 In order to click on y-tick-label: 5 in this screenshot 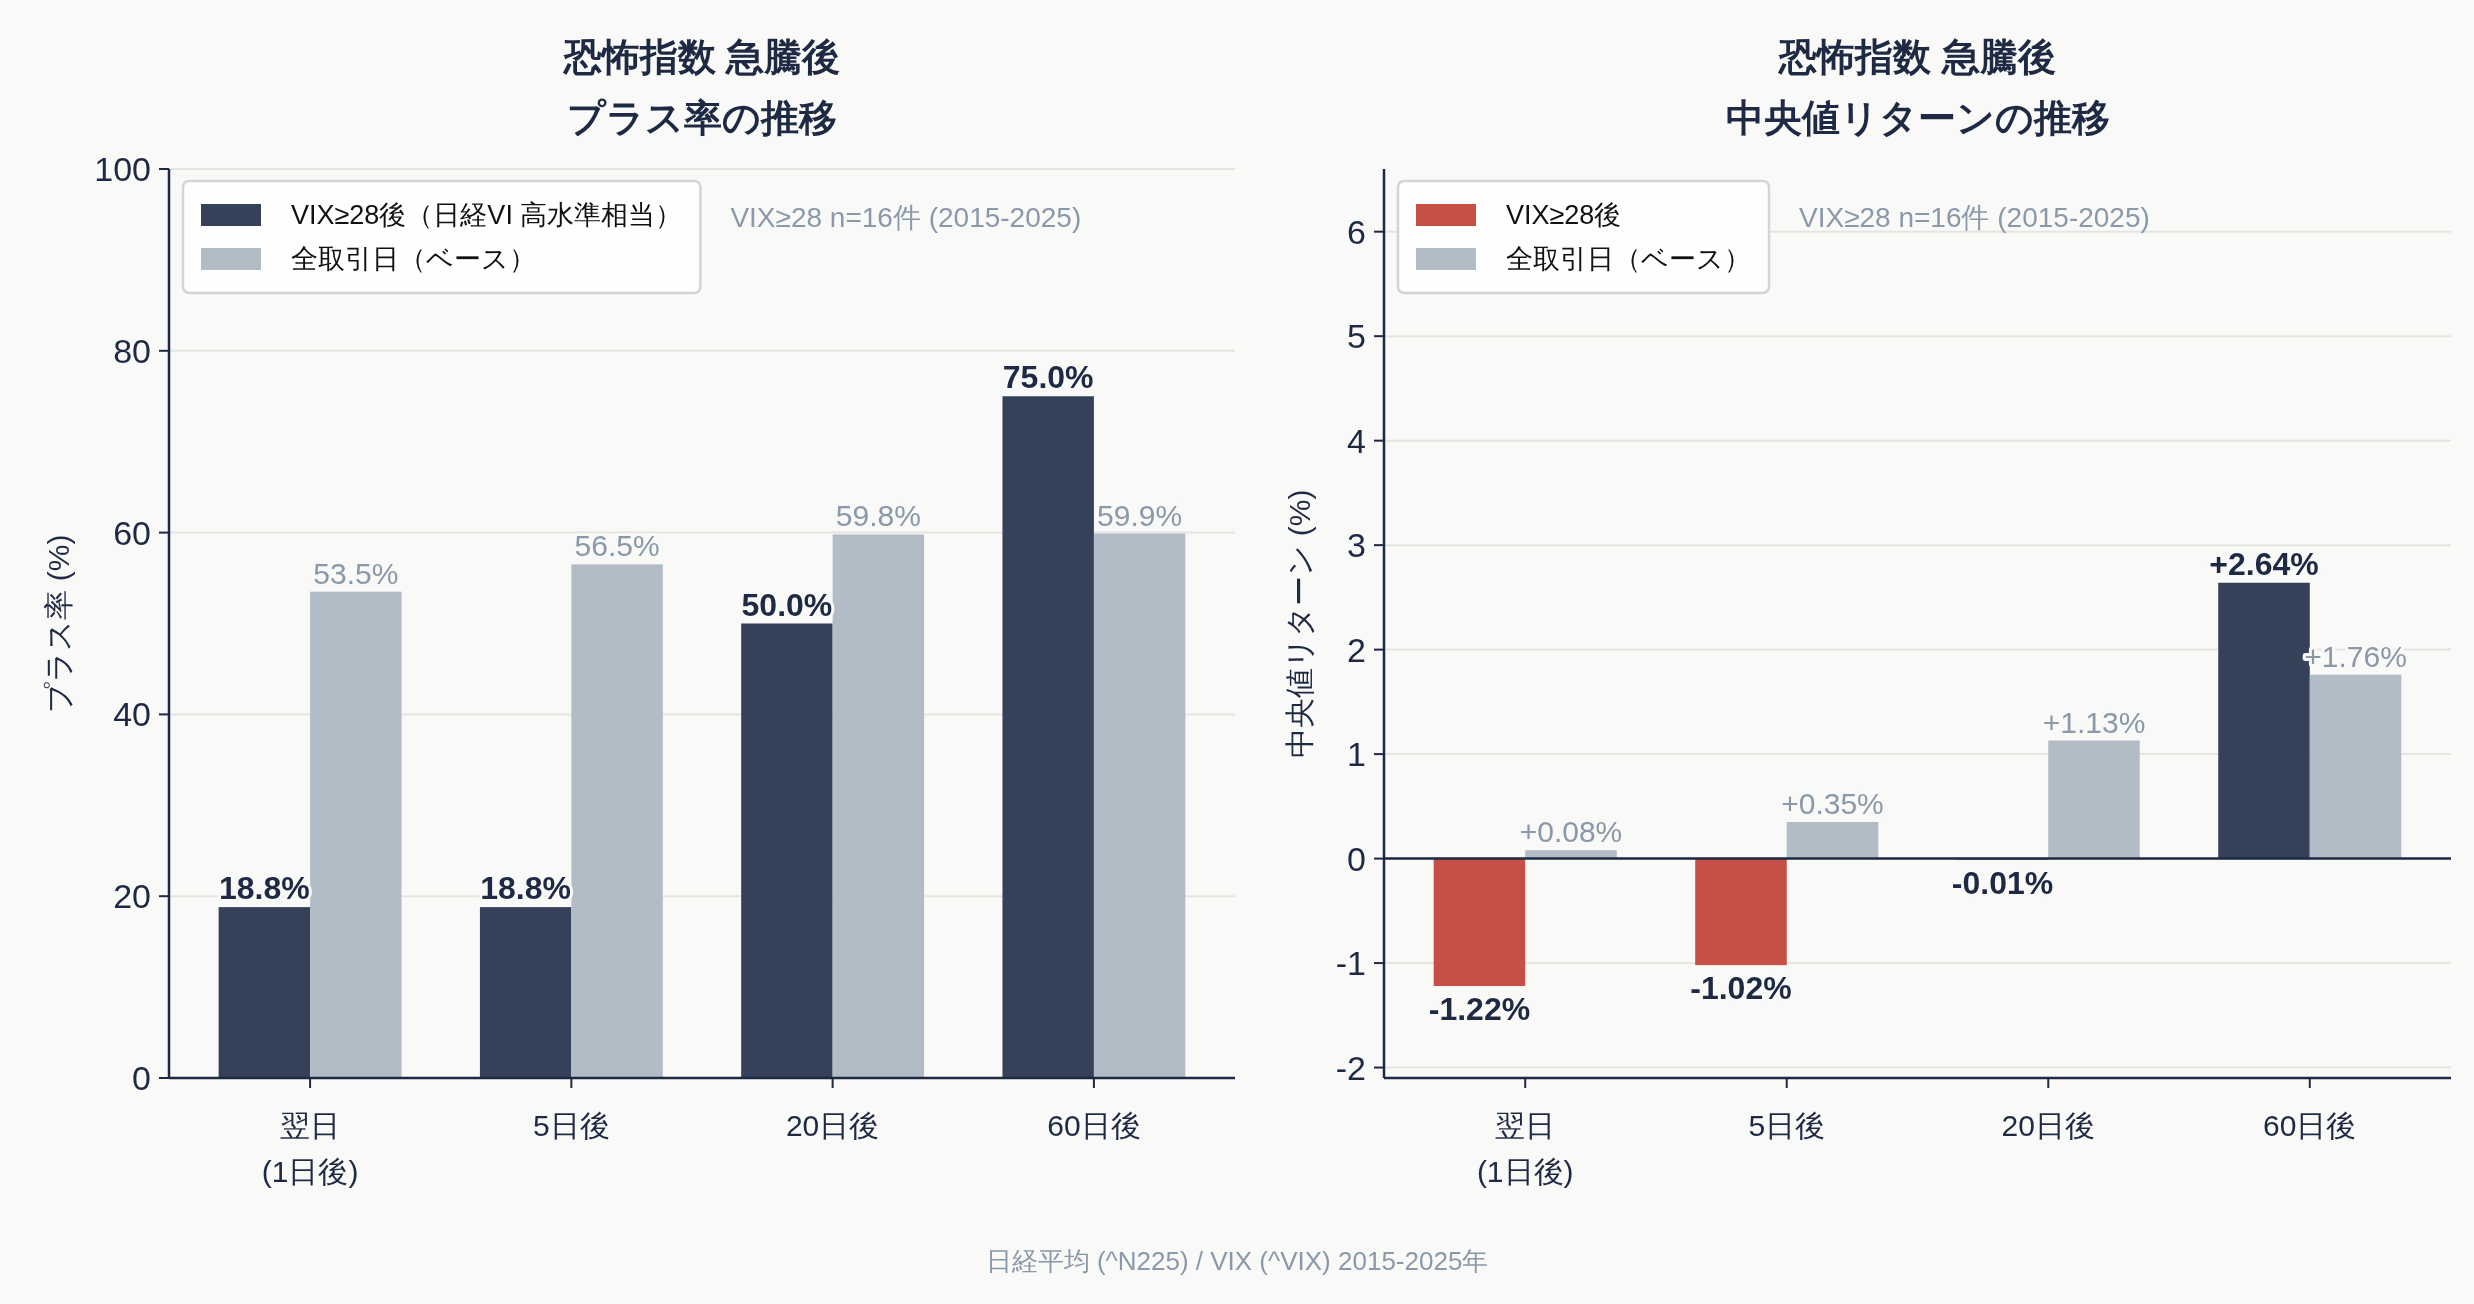, I will do `click(1356, 336)`.